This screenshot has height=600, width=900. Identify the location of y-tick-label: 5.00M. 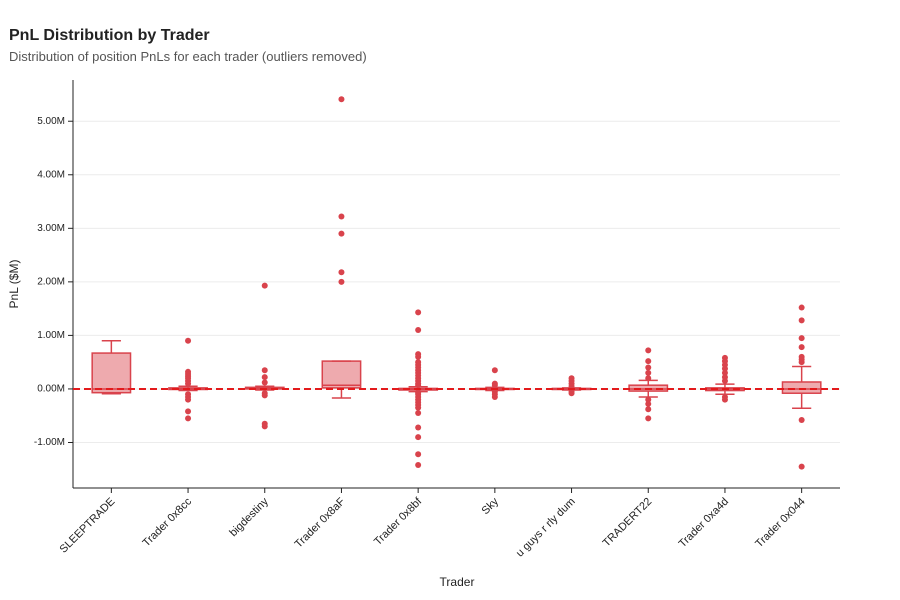
(51, 121).